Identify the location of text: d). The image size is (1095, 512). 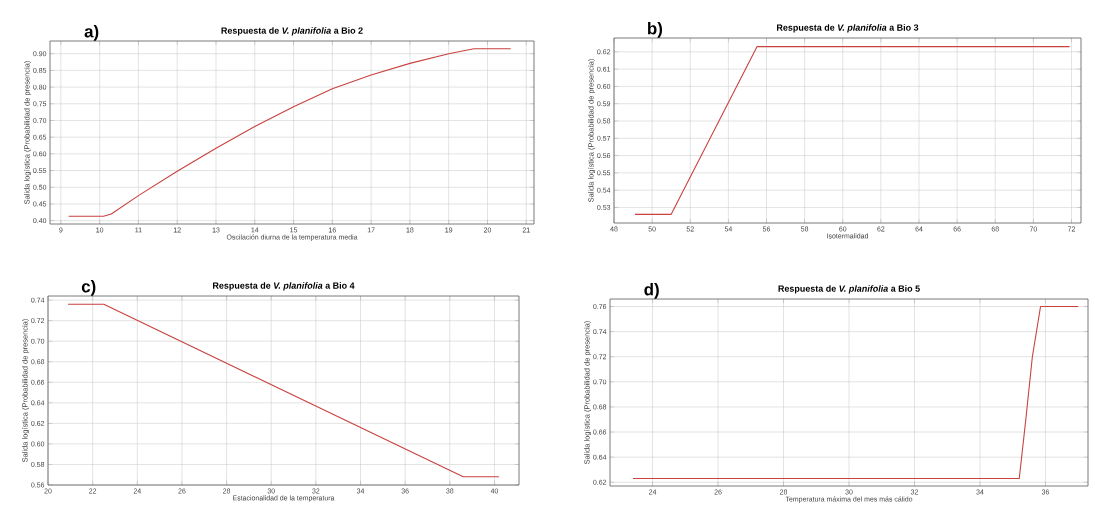
(651, 291).